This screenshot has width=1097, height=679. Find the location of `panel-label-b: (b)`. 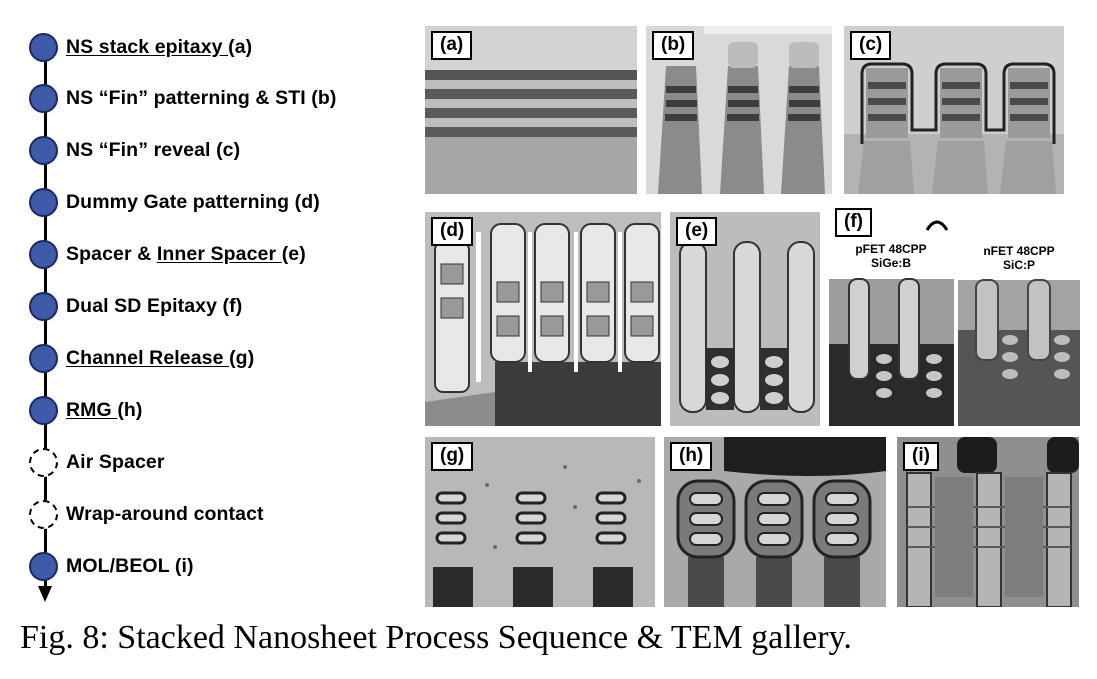

panel-label-b: (b) is located at coordinates (673, 45).